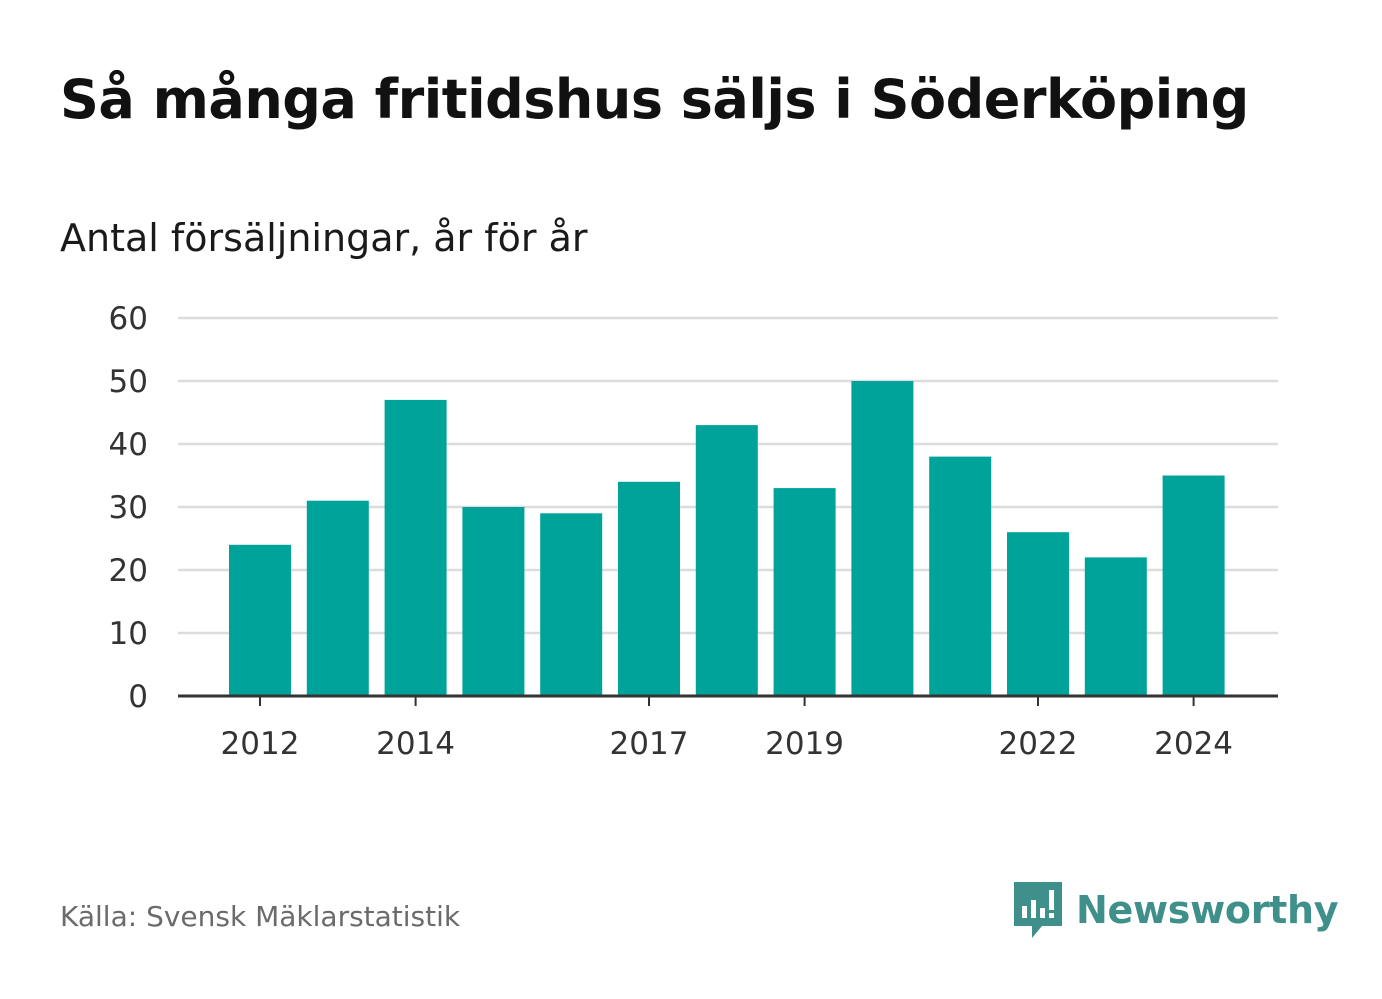  What do you see at coordinates (1038, 910) in the screenshot?
I see `newsworthy-logo-icon` at bounding box center [1038, 910].